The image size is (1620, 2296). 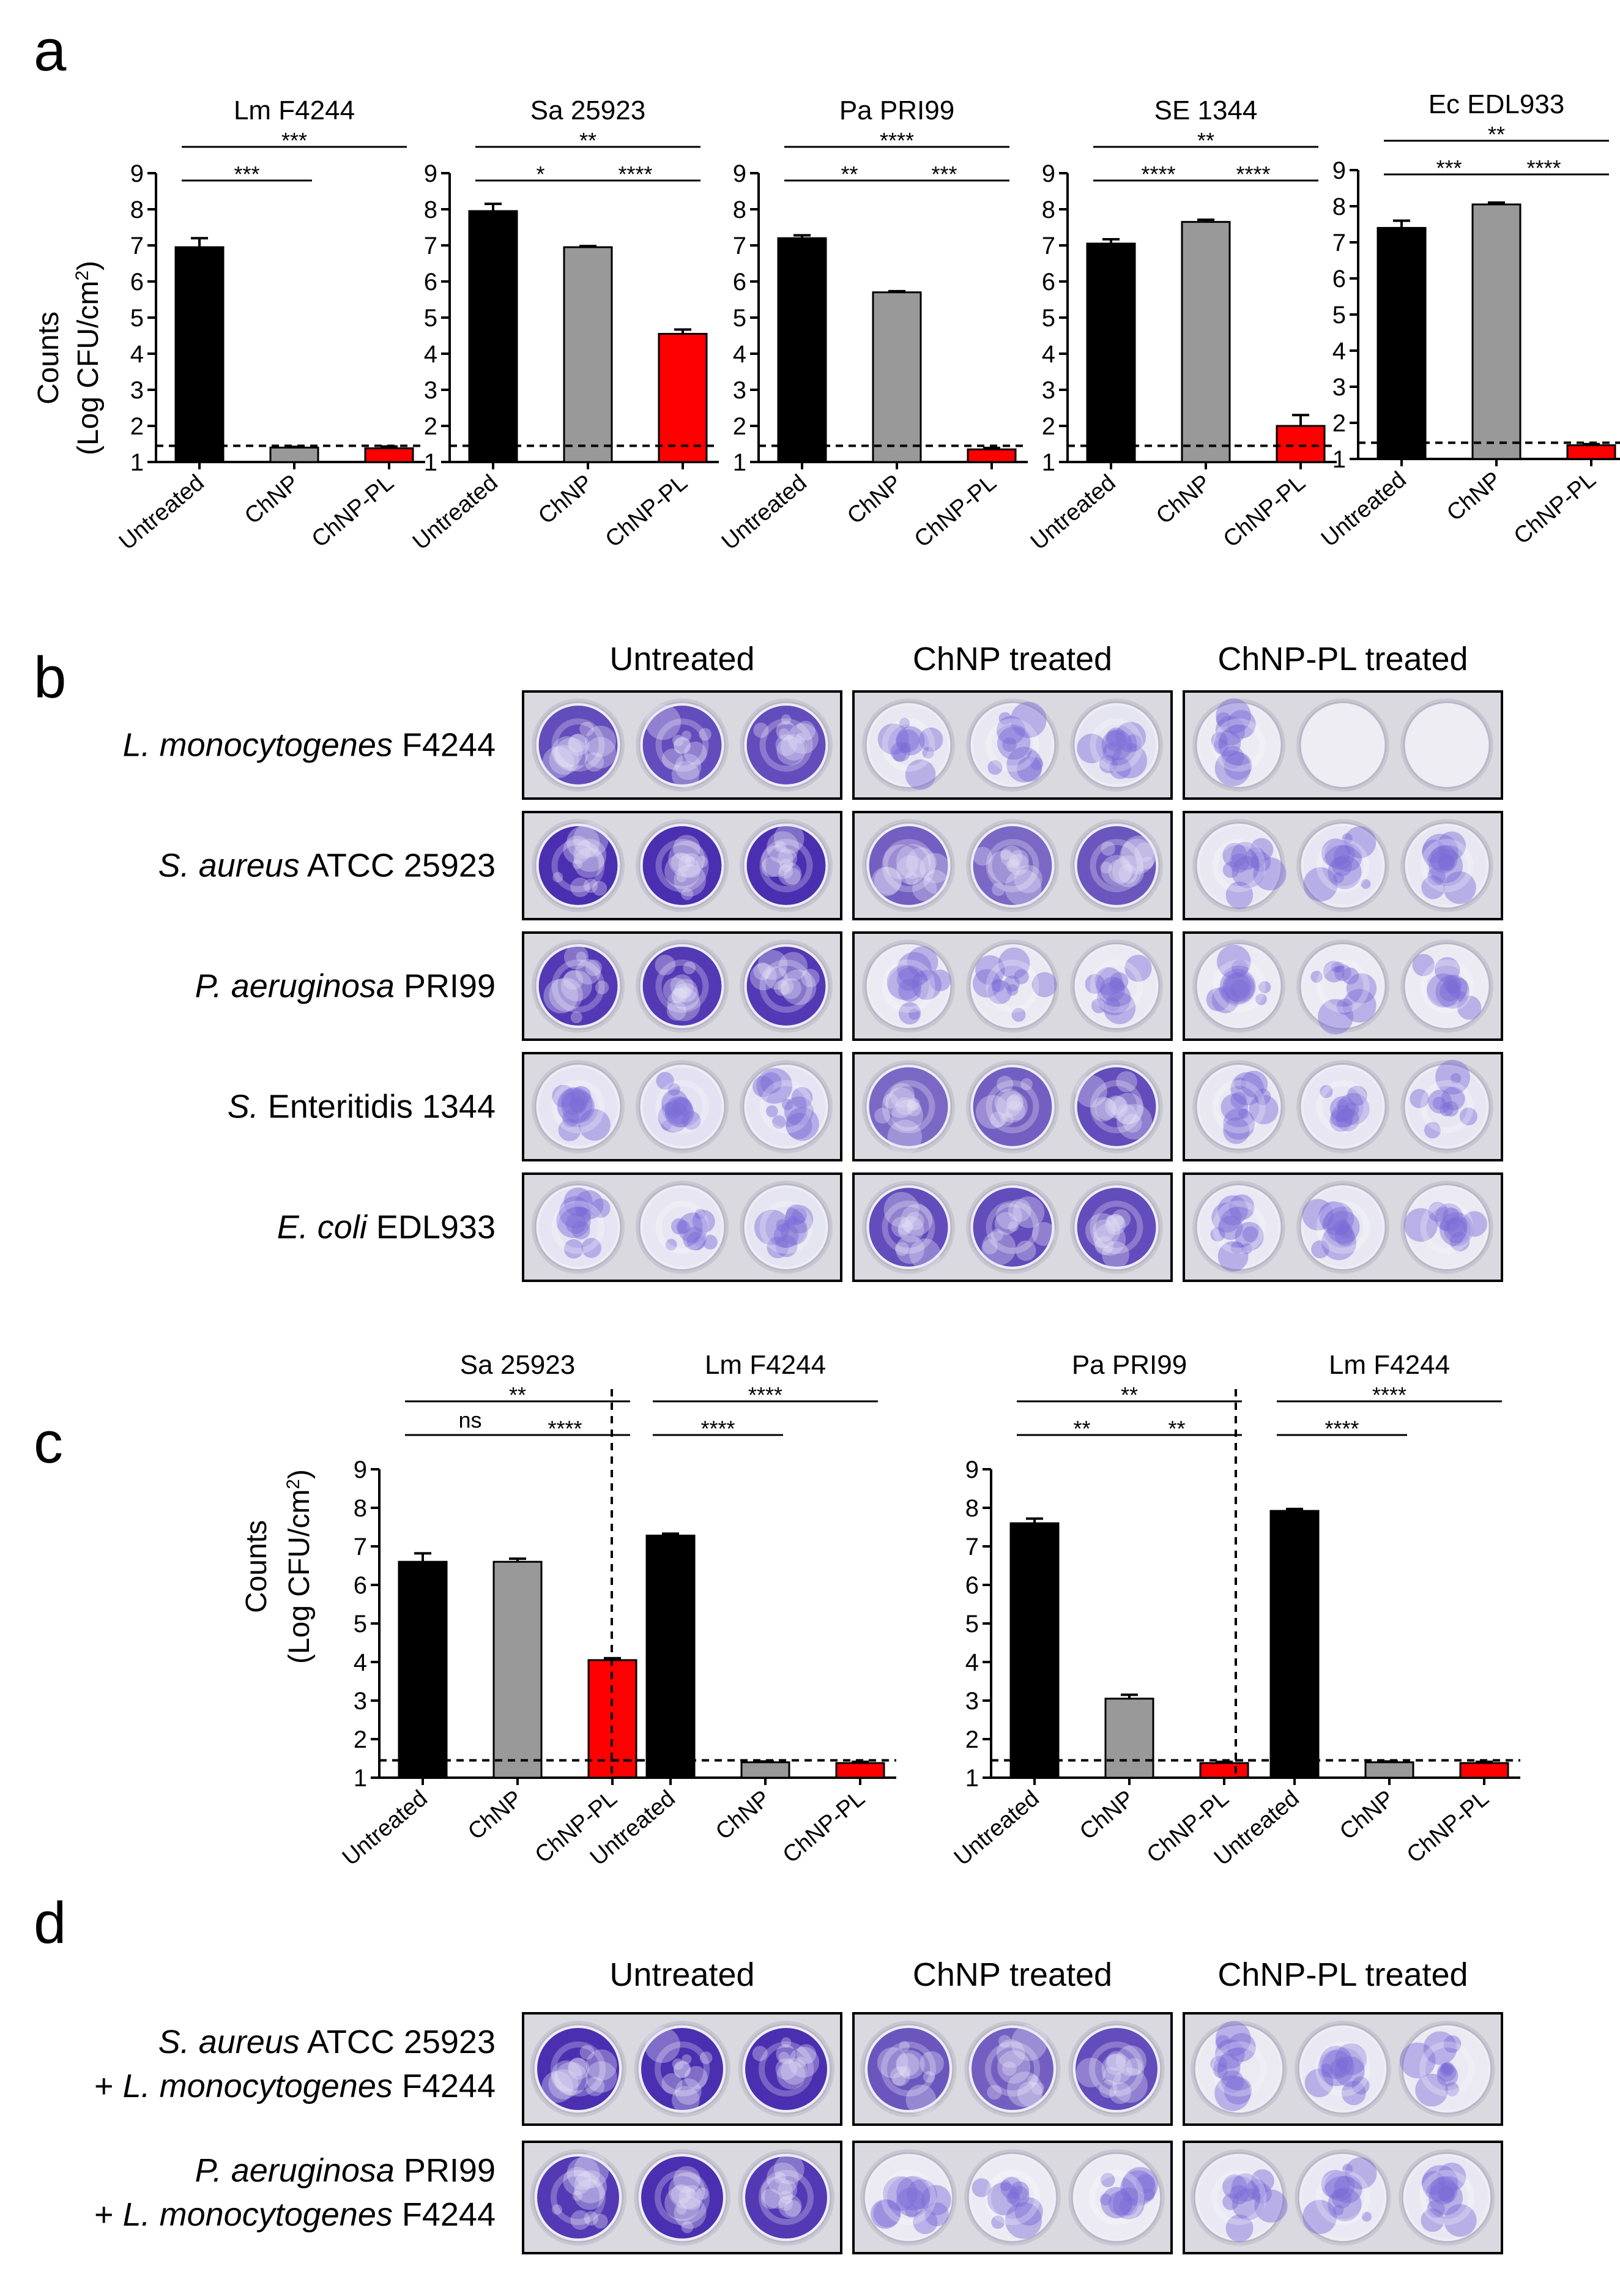 I want to click on y-tick-label: 8, so click(x=972, y=1508).